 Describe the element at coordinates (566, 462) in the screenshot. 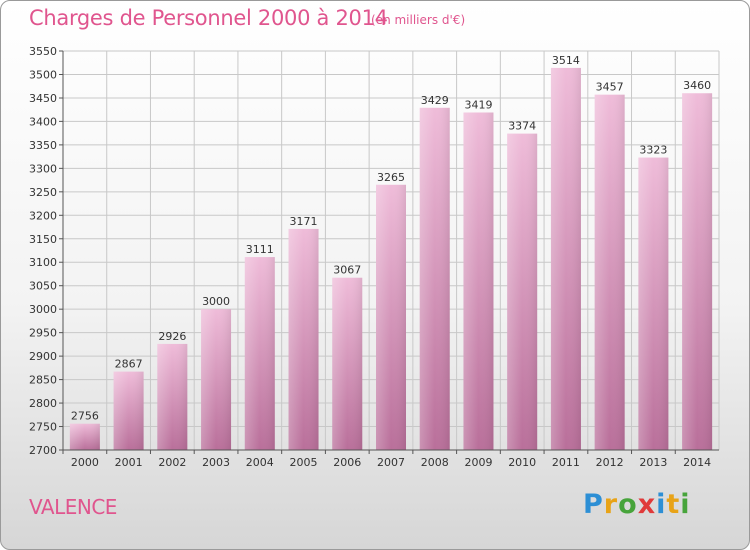

I see `x-tick-label: 2011` at that location.